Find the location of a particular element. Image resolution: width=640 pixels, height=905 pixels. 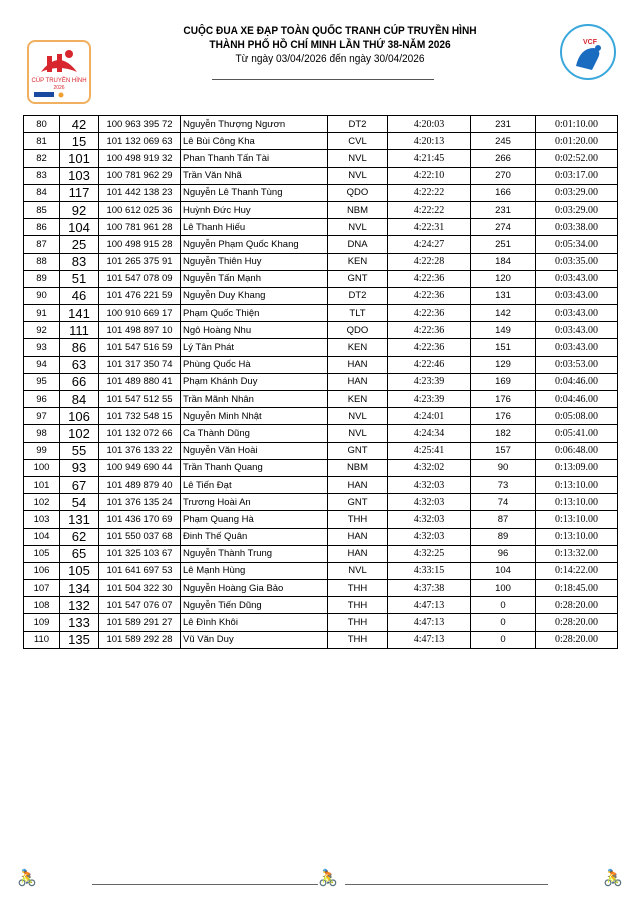

rank-cell: 92 is located at coordinates (41, 330).